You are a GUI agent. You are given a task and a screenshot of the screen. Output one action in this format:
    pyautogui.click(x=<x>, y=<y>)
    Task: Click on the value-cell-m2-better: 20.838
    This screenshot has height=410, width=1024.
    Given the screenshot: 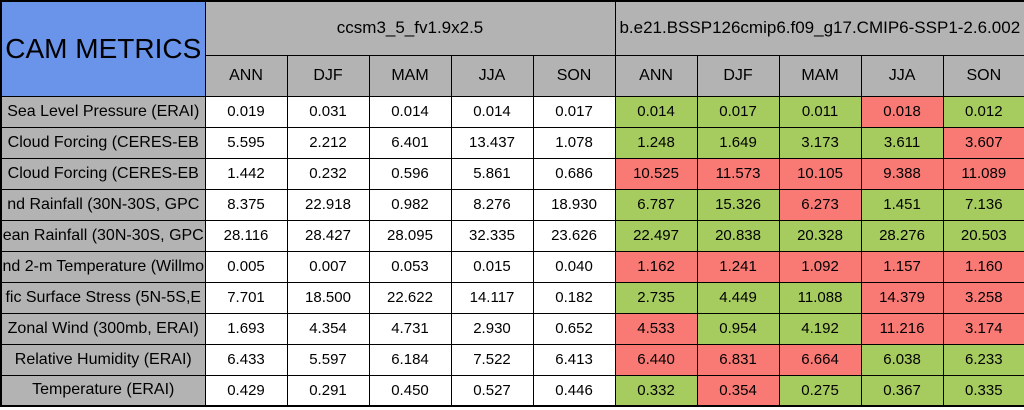 What is the action you would take?
    pyautogui.click(x=738, y=235)
    